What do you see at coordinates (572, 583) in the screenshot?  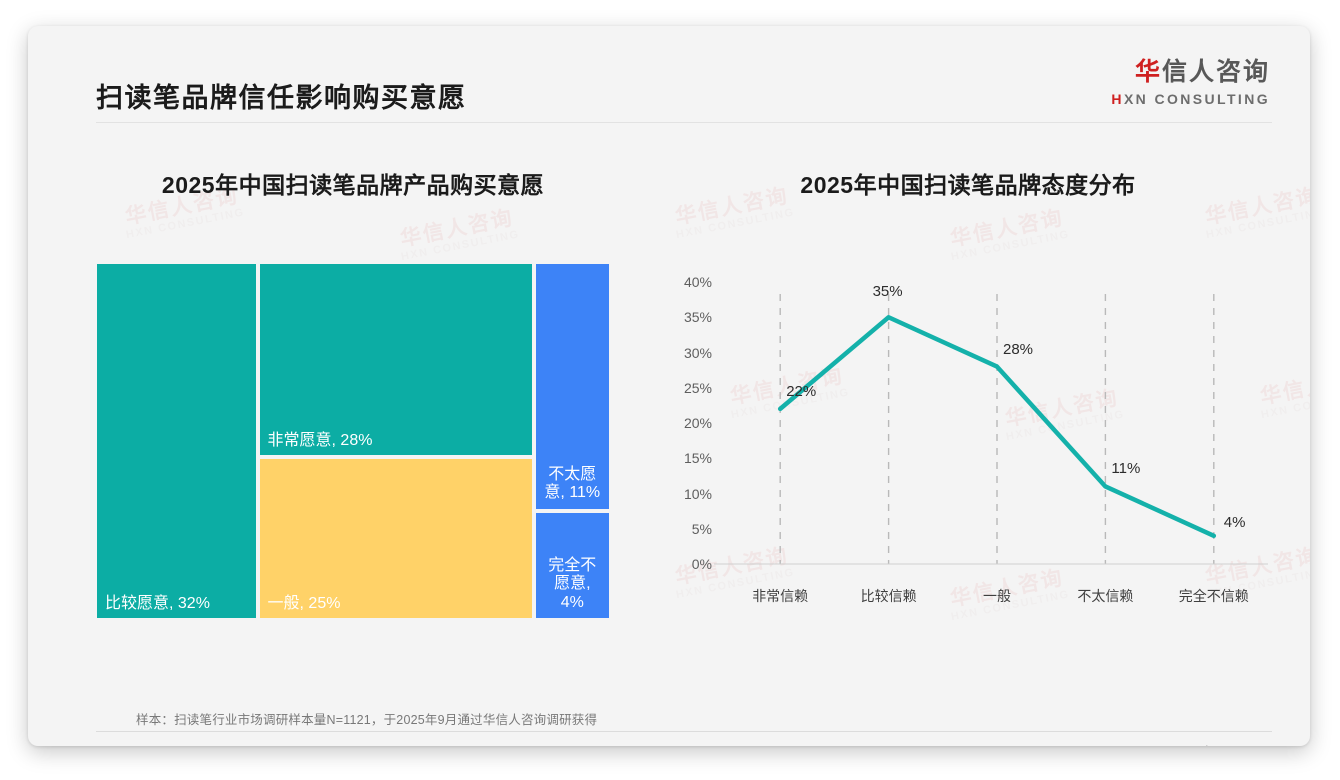 I see `treemap-cell-label: 完全不 愿意, 4%` at bounding box center [572, 583].